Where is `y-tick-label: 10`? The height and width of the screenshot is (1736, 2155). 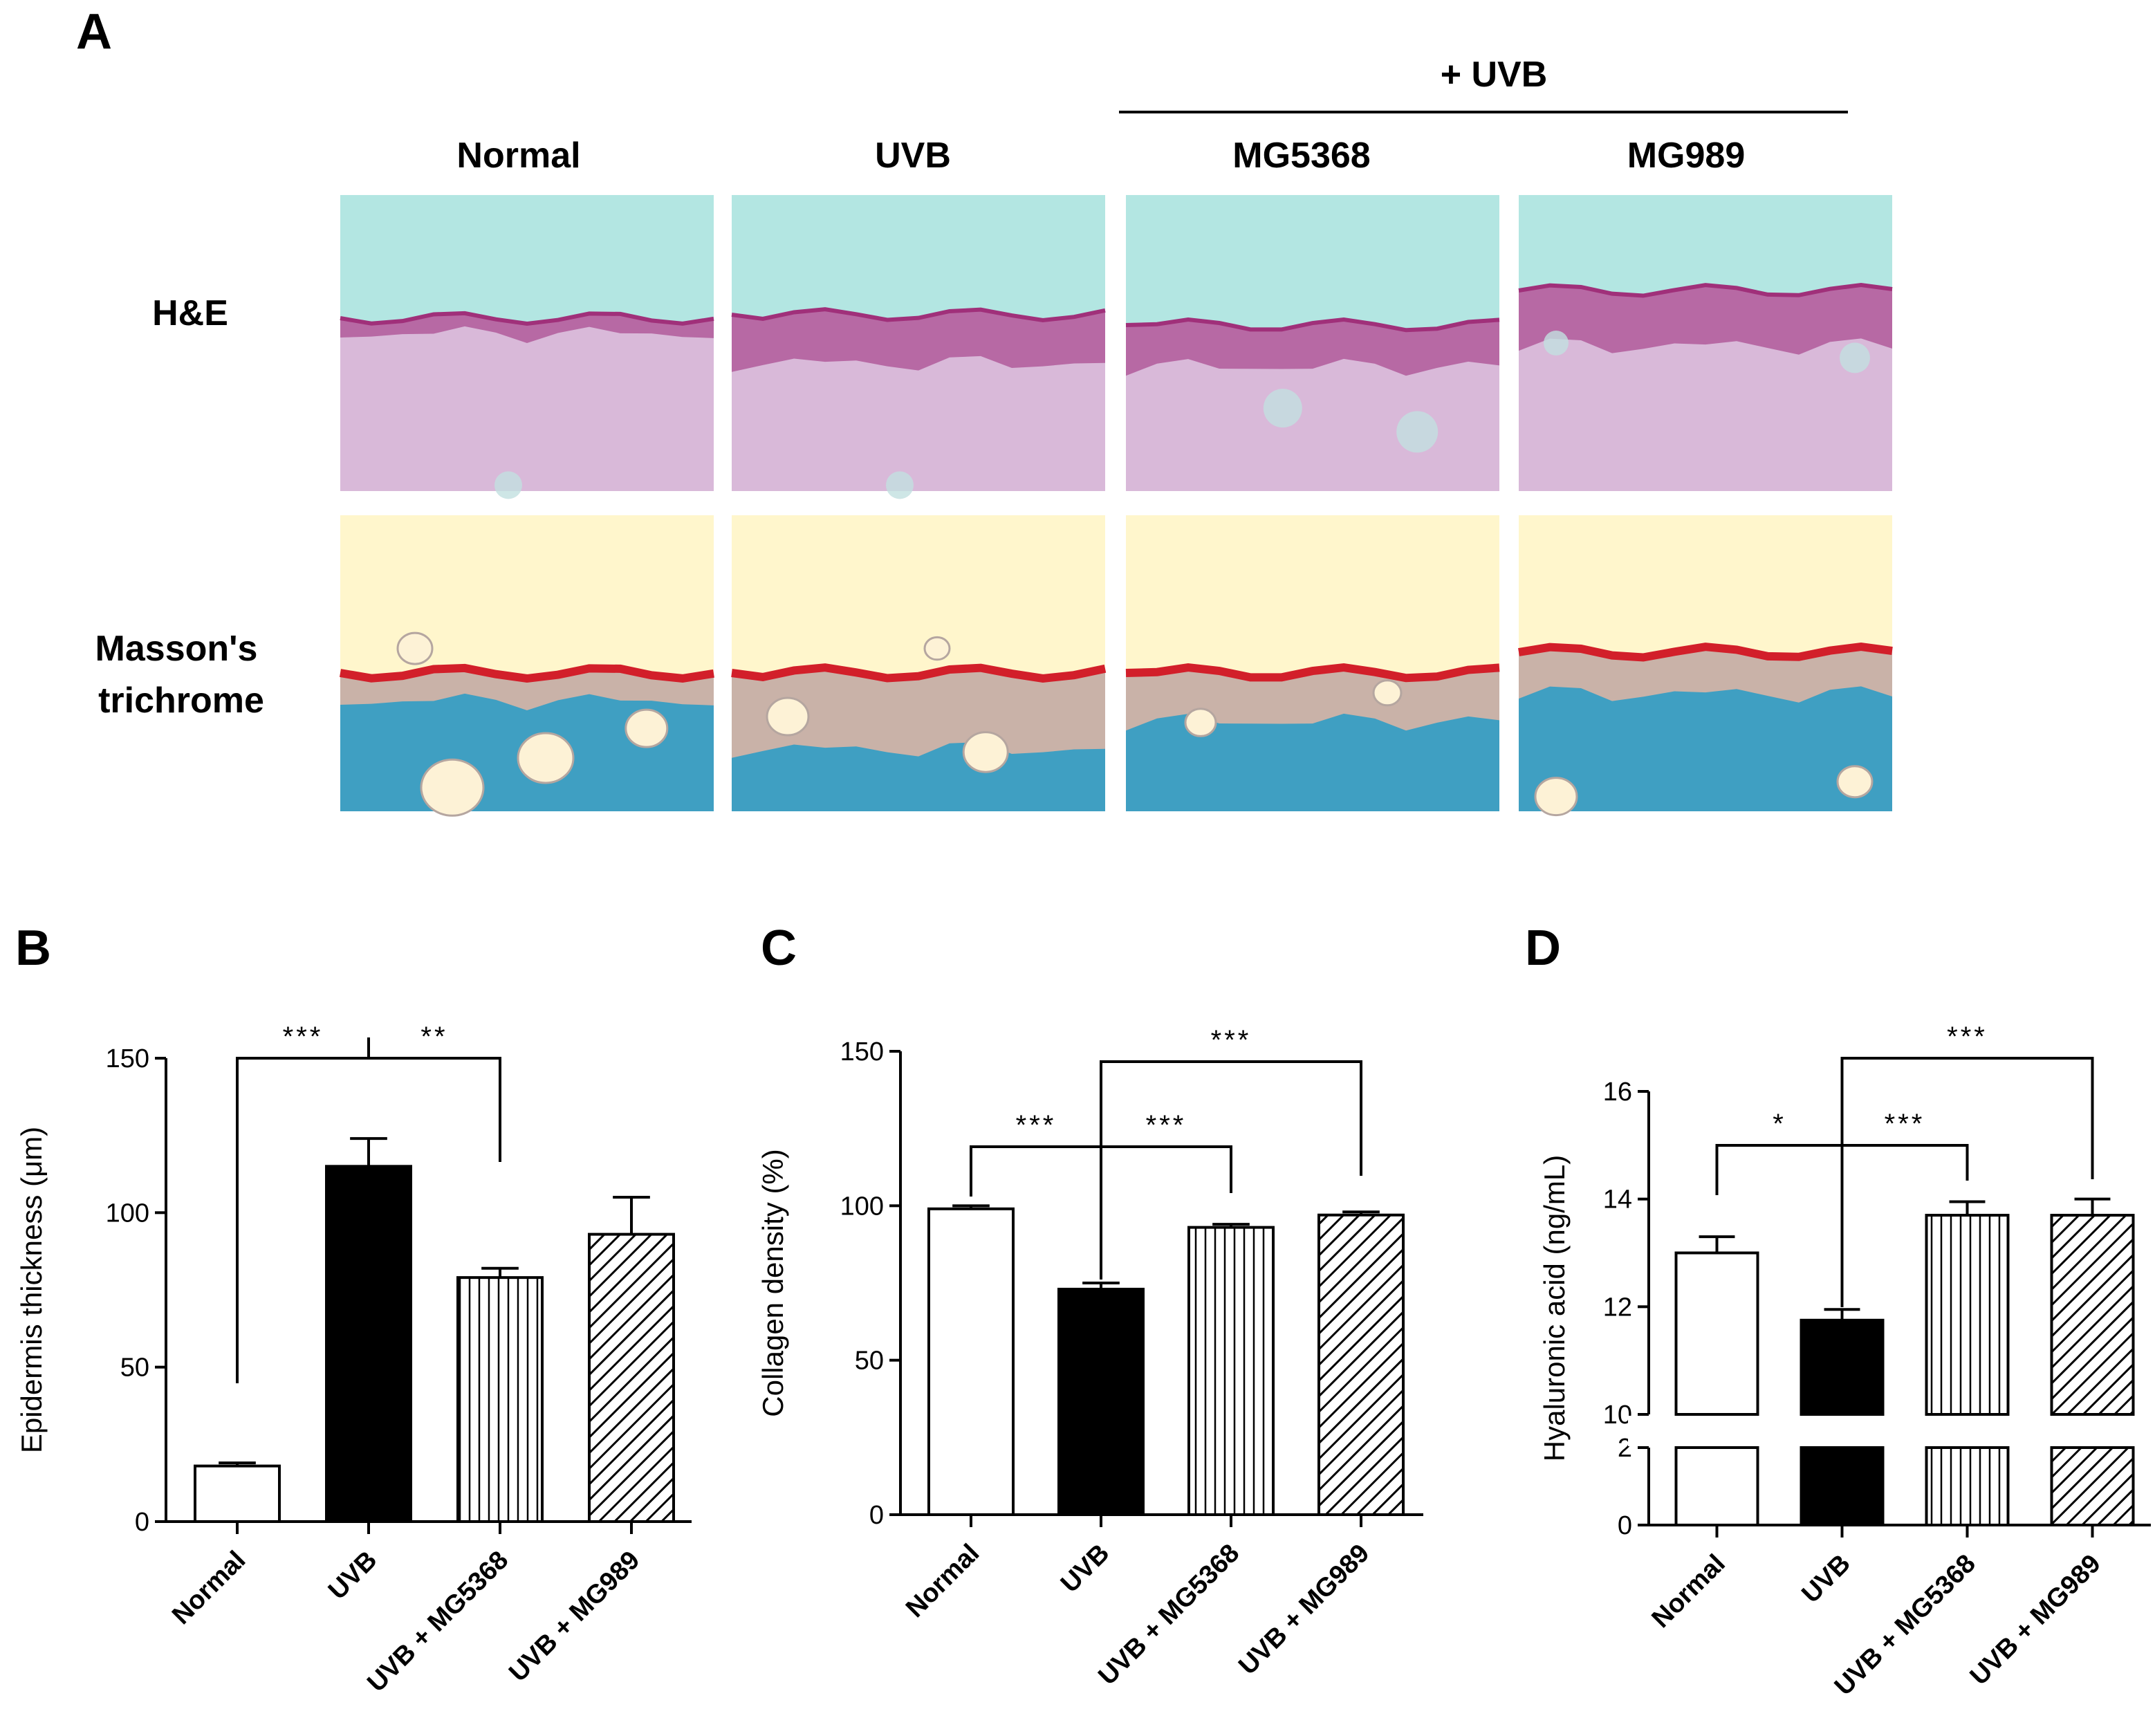 y-tick-label: 10 is located at coordinates (1617, 1415).